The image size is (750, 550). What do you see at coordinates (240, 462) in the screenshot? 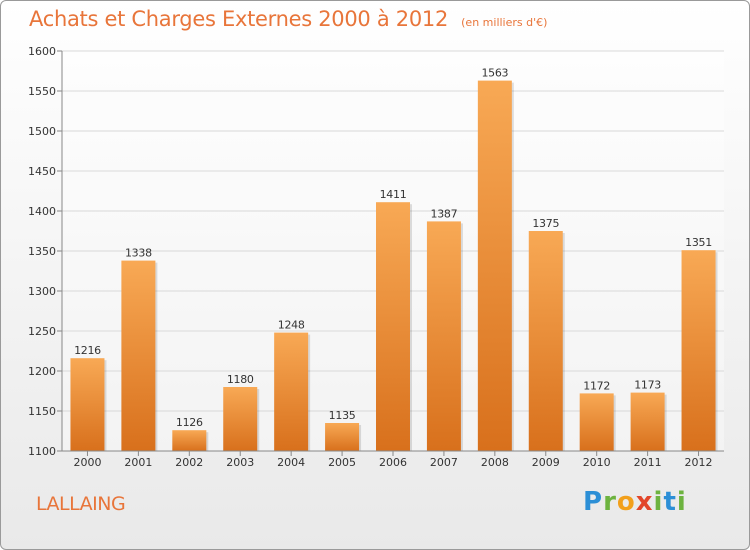
I see `x-tick-label: 2003` at bounding box center [240, 462].